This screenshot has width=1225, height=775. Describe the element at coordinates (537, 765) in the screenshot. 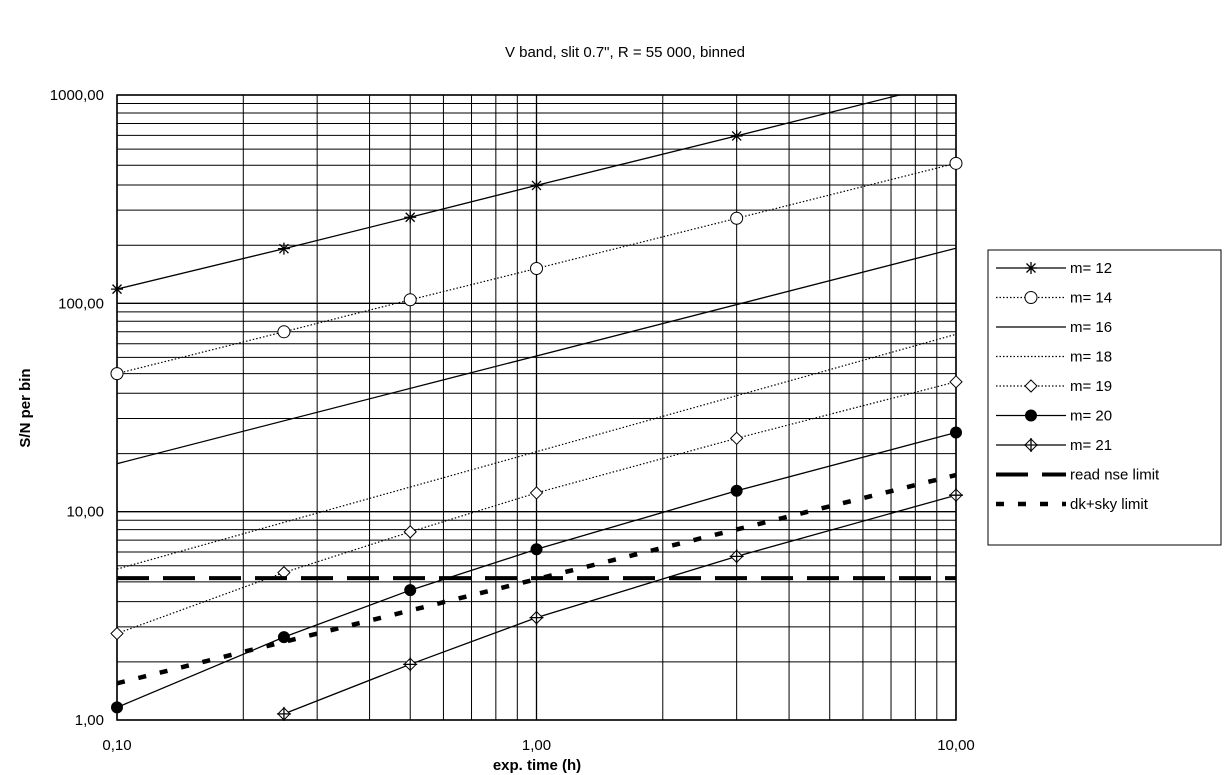

I see `x-axis-label: exp. time (h)` at that location.